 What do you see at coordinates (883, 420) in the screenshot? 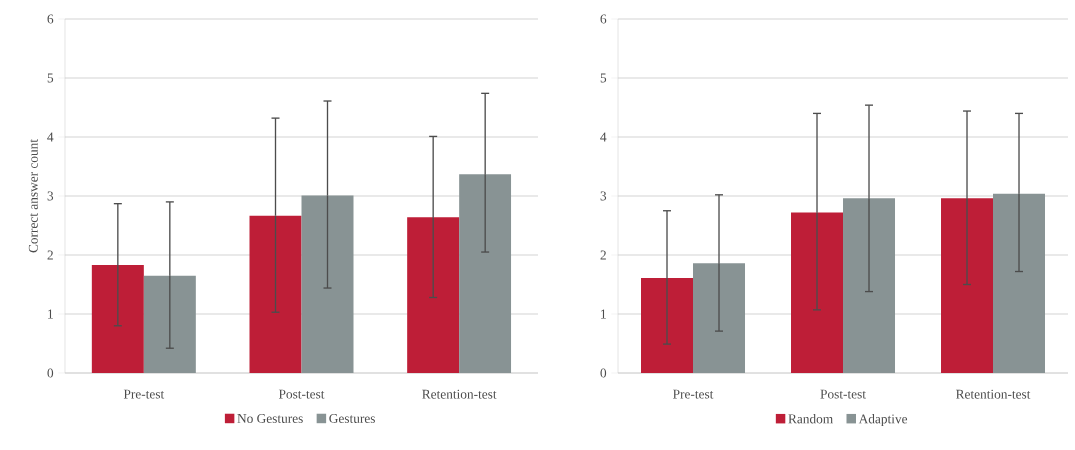
I see `legend-label: Adaptive` at bounding box center [883, 420].